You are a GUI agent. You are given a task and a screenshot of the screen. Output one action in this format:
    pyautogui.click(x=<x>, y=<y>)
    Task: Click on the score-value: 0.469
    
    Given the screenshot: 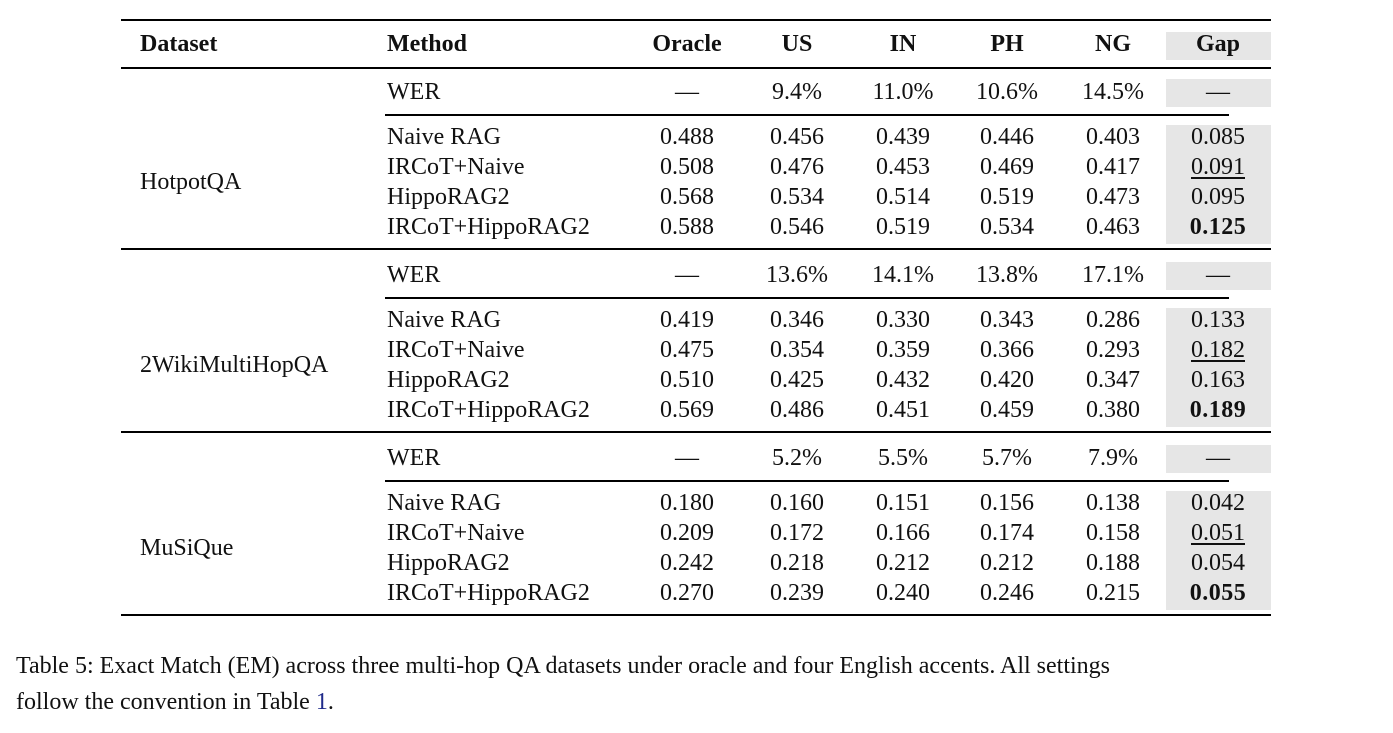 What is the action you would take?
    pyautogui.click(x=1007, y=167)
    